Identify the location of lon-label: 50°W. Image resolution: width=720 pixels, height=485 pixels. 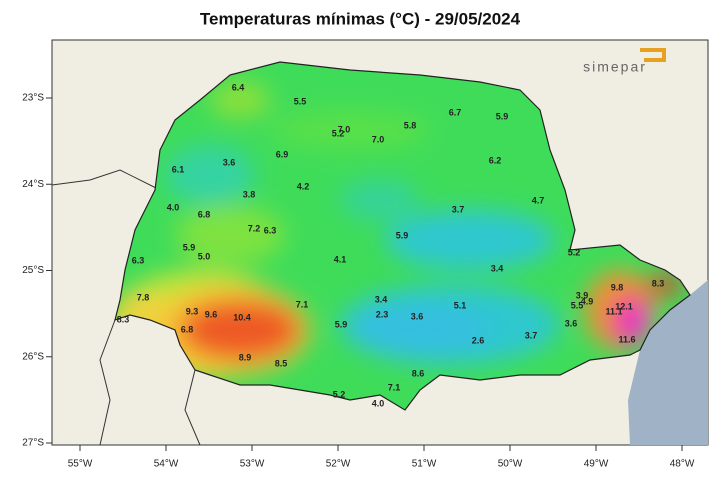
(510, 464).